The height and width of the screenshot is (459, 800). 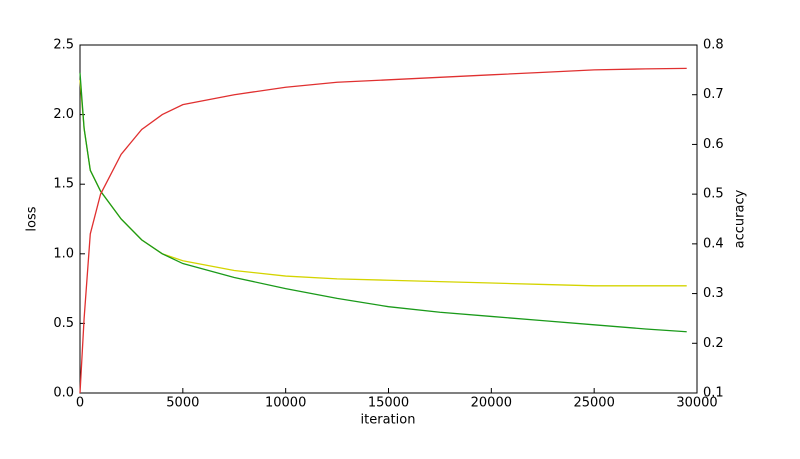 What do you see at coordinates (491, 403) in the screenshot?
I see `x-tick-label: 20000` at bounding box center [491, 403].